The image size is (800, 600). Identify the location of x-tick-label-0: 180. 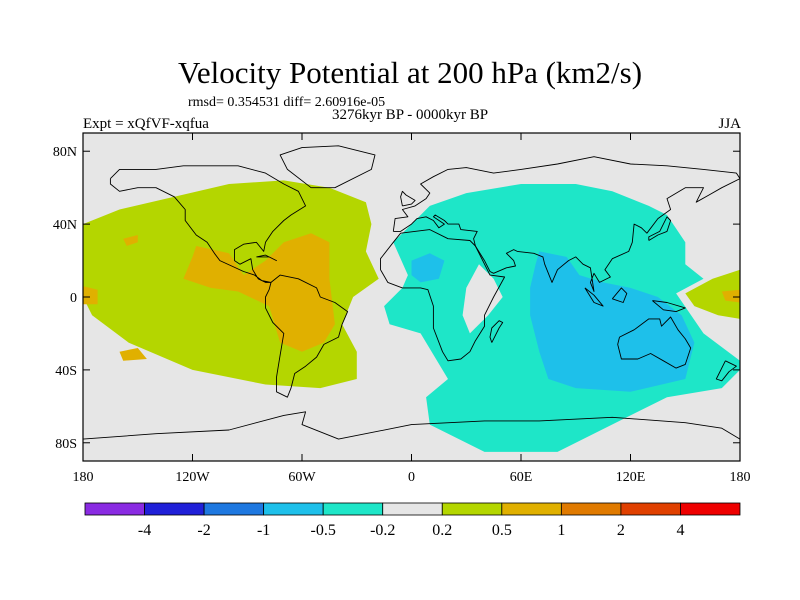
(83, 477).